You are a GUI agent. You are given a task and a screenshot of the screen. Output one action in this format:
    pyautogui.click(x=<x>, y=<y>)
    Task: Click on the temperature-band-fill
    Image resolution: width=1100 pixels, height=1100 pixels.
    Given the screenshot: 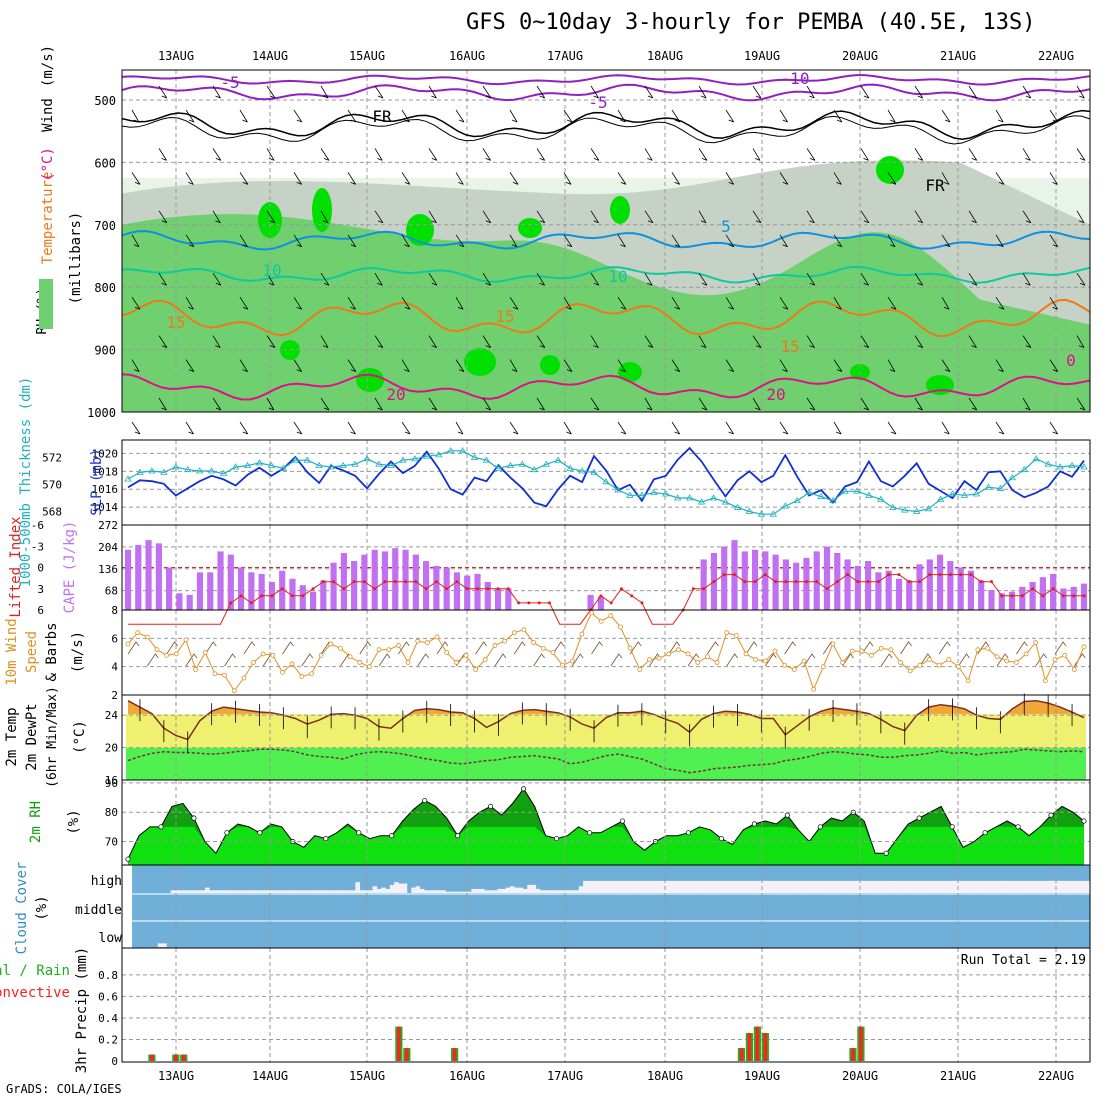 What is the action you would take?
    pyautogui.click(x=606, y=731)
    